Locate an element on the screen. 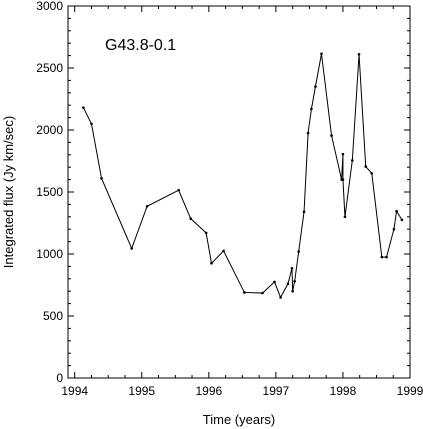 The width and height of the screenshot is (423, 429). x-tick-label: 1994 is located at coordinates (74, 391).